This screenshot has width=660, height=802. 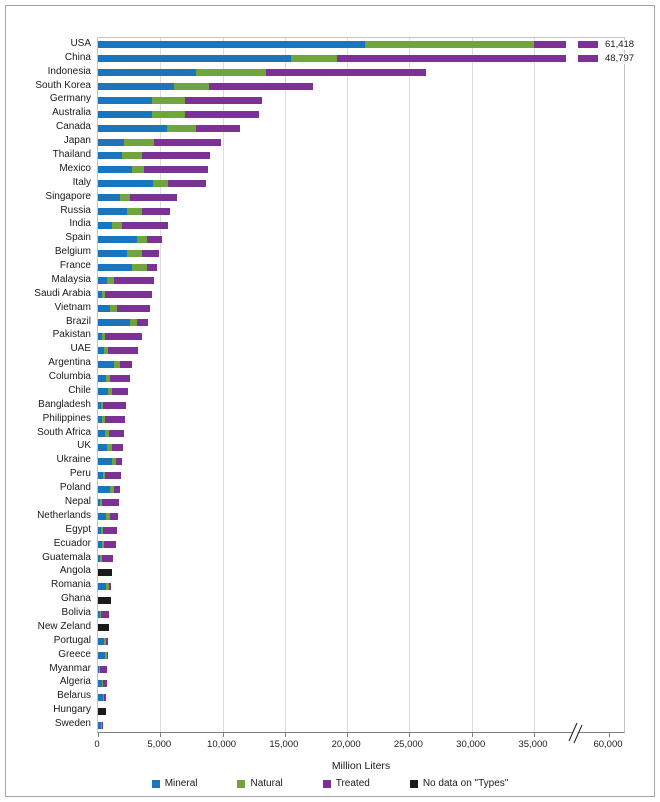 What do you see at coordinates (332, 45) in the screenshot?
I see `bar-usa` at bounding box center [332, 45].